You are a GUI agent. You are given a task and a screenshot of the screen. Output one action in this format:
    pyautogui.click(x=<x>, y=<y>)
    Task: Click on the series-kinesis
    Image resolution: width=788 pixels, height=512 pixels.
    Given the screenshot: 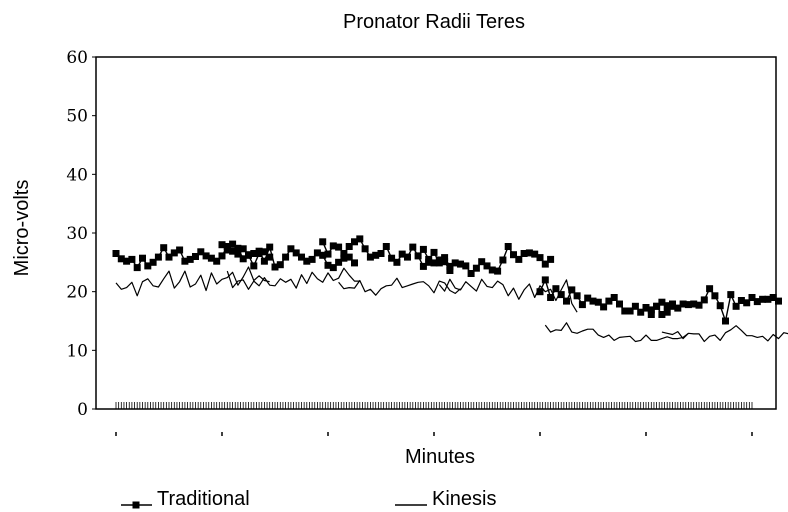 What is the action you would take?
    pyautogui.click(x=451, y=304)
    